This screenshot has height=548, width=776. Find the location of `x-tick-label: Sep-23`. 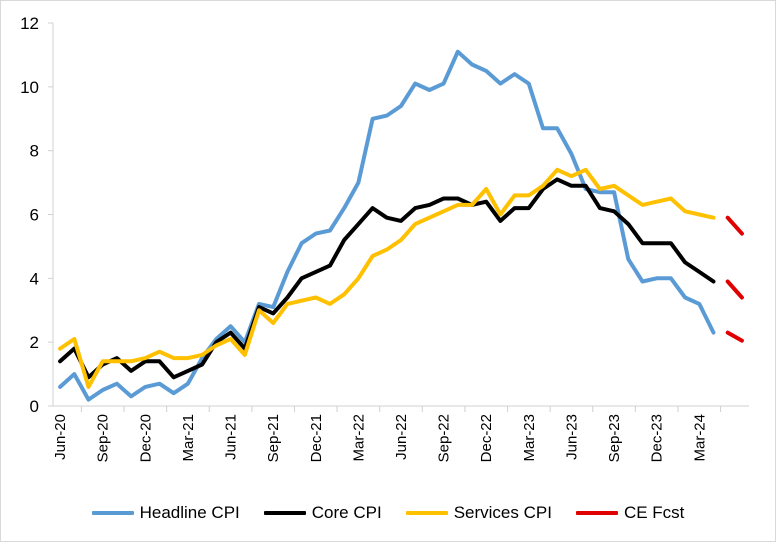

x-tick-label: Sep-23 is located at coordinates (614, 438).